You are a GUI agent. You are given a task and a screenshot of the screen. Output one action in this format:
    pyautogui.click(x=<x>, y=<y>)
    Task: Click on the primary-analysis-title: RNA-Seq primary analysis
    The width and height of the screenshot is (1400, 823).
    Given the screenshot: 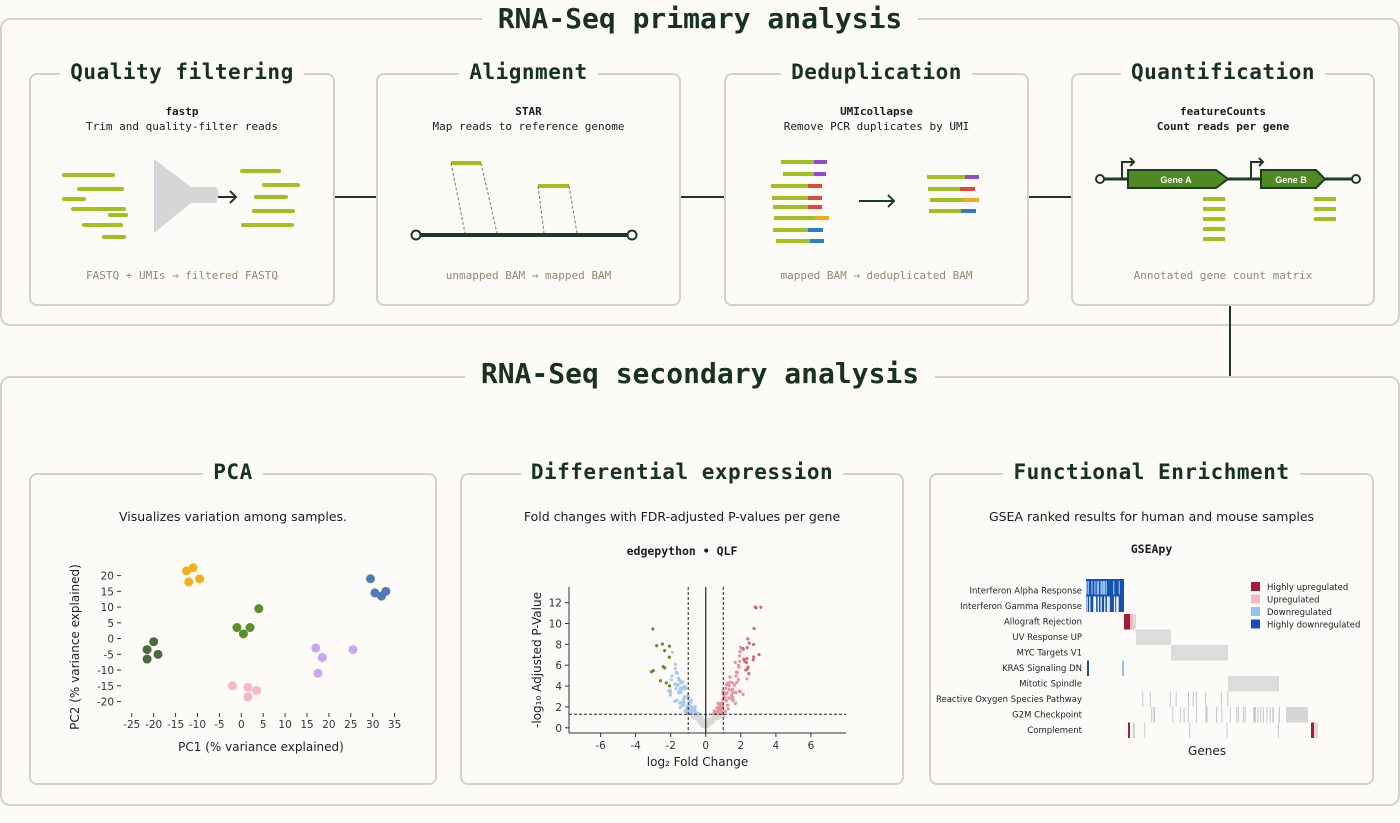 What is the action you would take?
    pyautogui.click(x=700, y=18)
    